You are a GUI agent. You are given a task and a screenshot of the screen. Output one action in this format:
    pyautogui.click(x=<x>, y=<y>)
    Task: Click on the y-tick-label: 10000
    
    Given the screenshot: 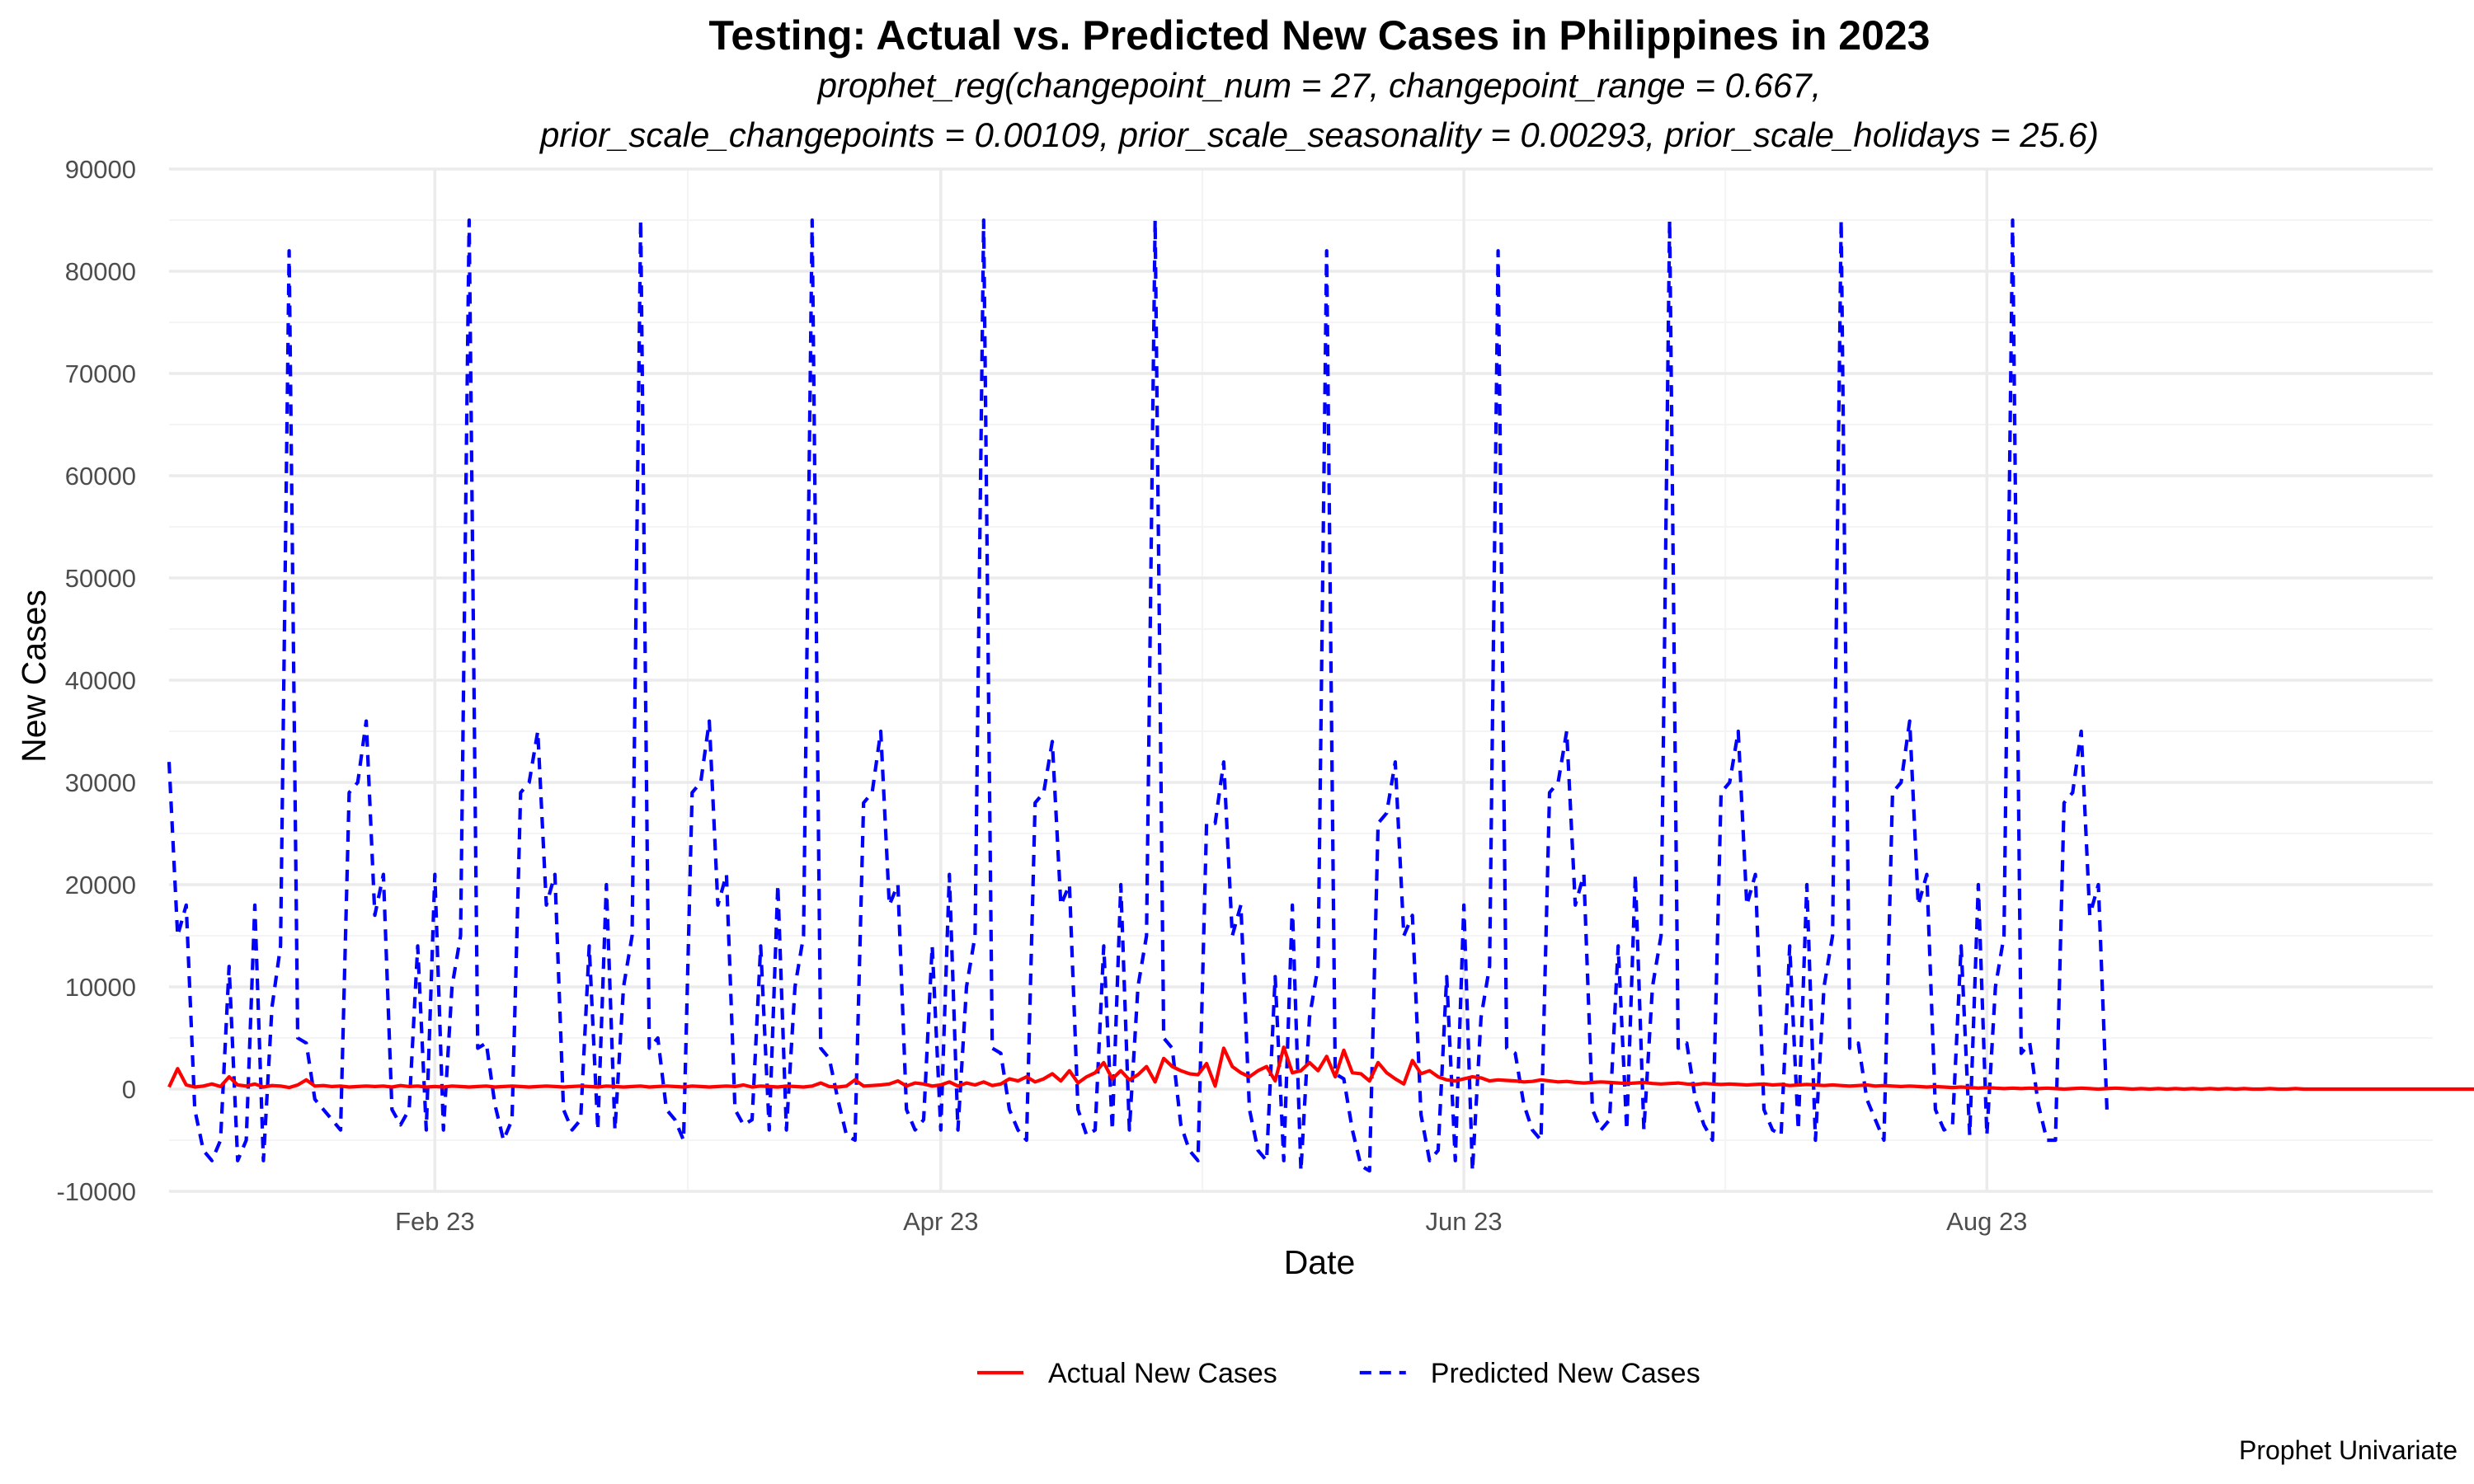 What is the action you would take?
    pyautogui.click(x=100, y=988)
    